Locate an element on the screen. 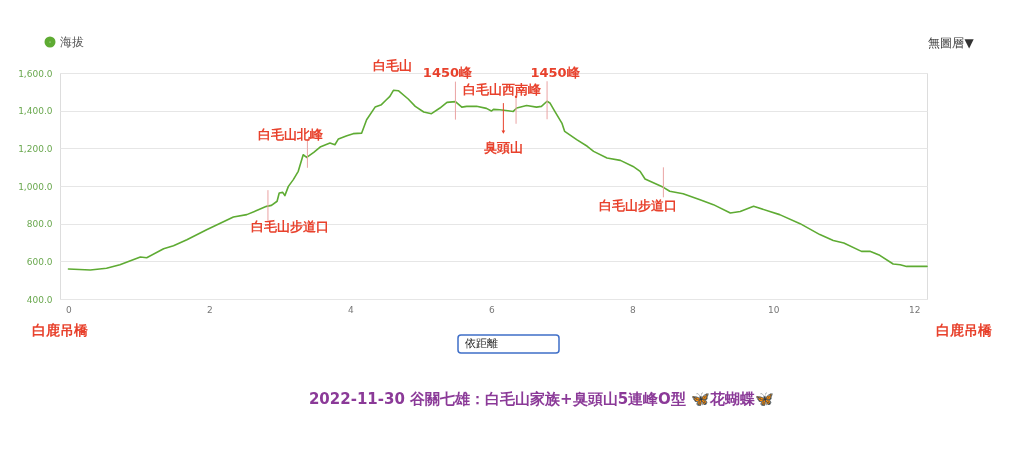 The width and height of the screenshot is (1024, 458). x-tick-label: 6 is located at coordinates (492, 309).